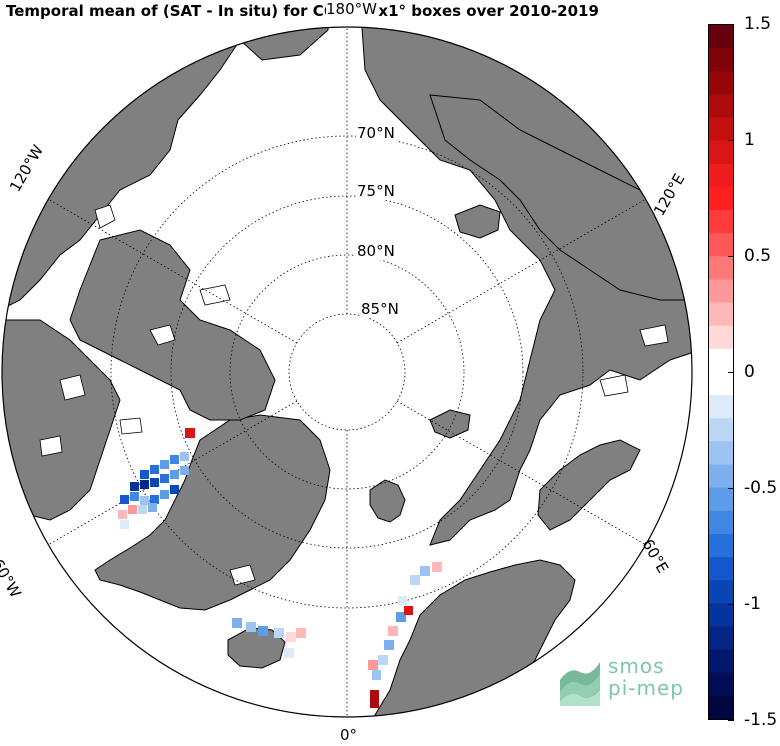 This screenshot has width=780, height=746. Describe the element at coordinates (758, 256) in the screenshot. I see `colorbar-tick-label: 0.5` at that location.